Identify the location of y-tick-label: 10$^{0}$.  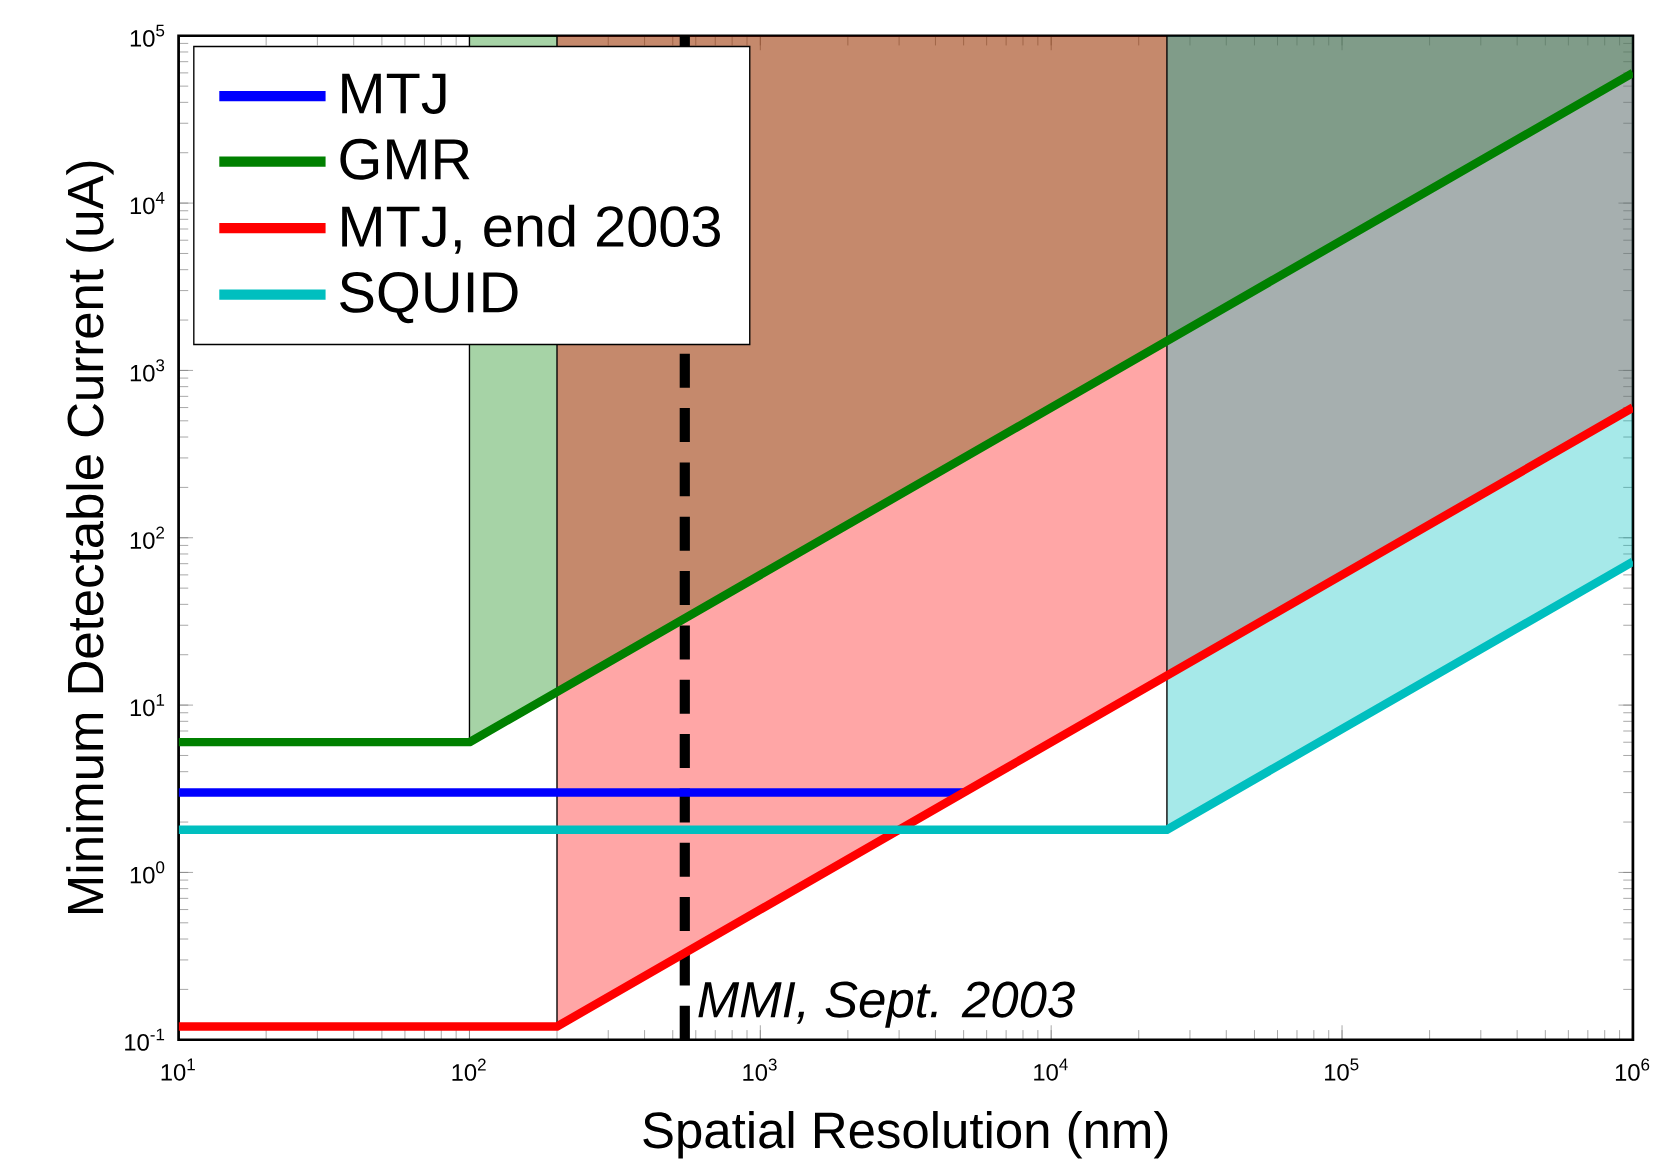
(147, 872).